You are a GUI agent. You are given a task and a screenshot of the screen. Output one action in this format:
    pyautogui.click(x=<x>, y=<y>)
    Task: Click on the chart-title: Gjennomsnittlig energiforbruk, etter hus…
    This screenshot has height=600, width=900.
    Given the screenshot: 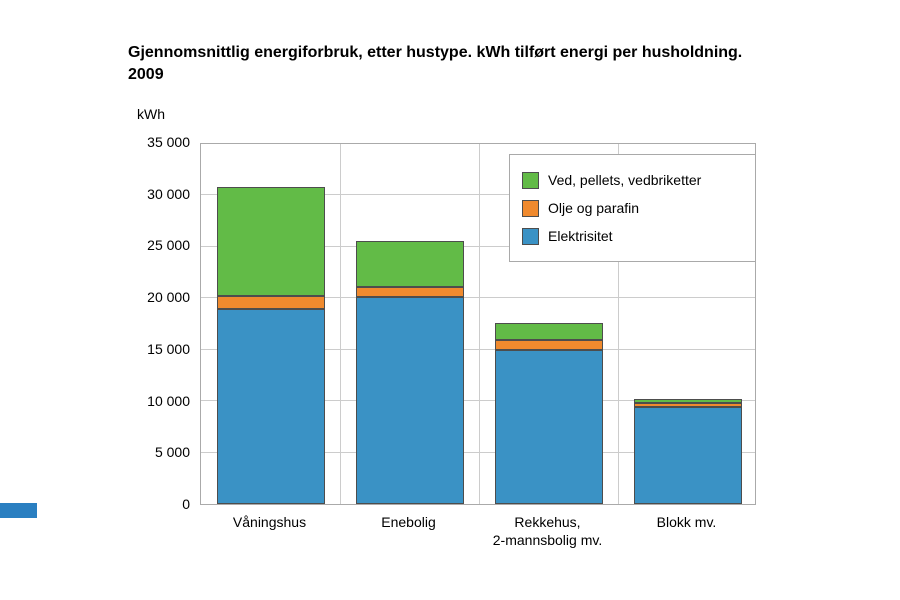 What is the action you would take?
    pyautogui.click(x=435, y=63)
    